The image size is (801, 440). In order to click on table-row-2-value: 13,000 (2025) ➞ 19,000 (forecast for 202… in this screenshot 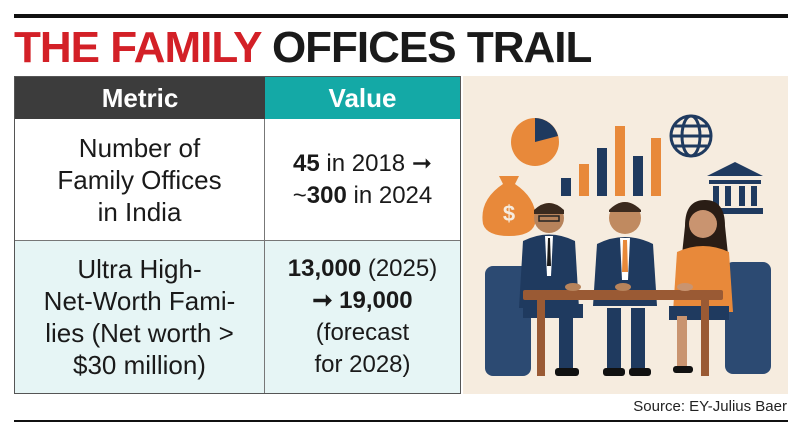, I will do `click(362, 316)`.